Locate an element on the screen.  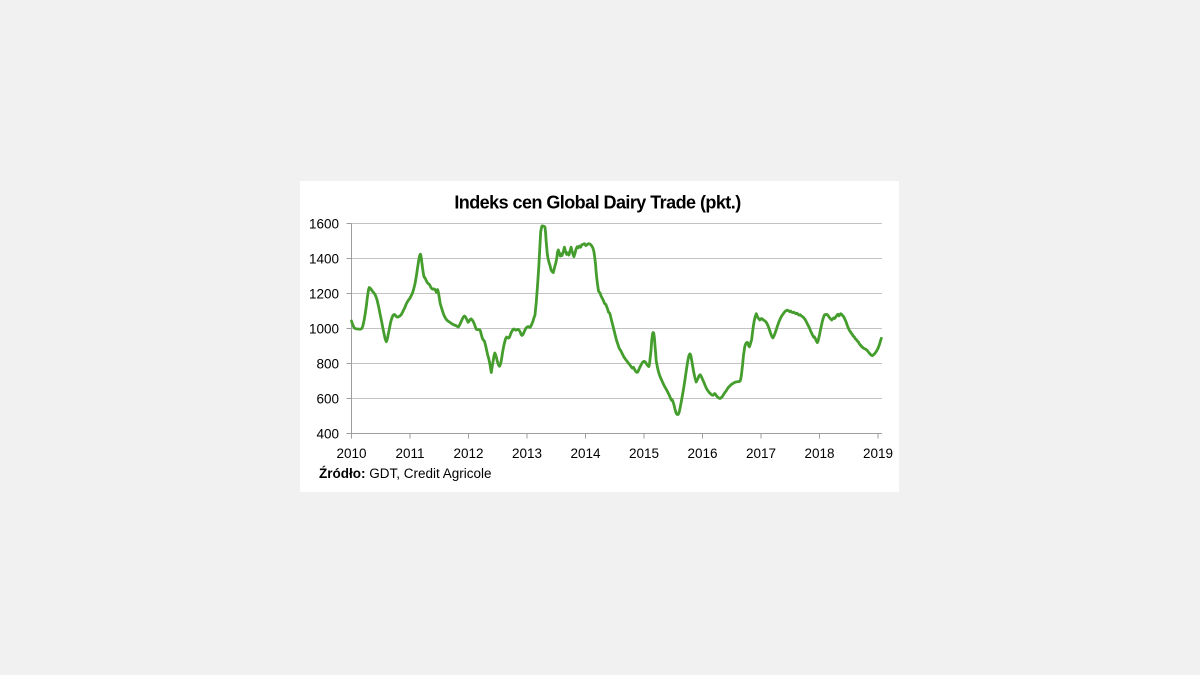
svg-text: 800 is located at coordinates (327, 363).